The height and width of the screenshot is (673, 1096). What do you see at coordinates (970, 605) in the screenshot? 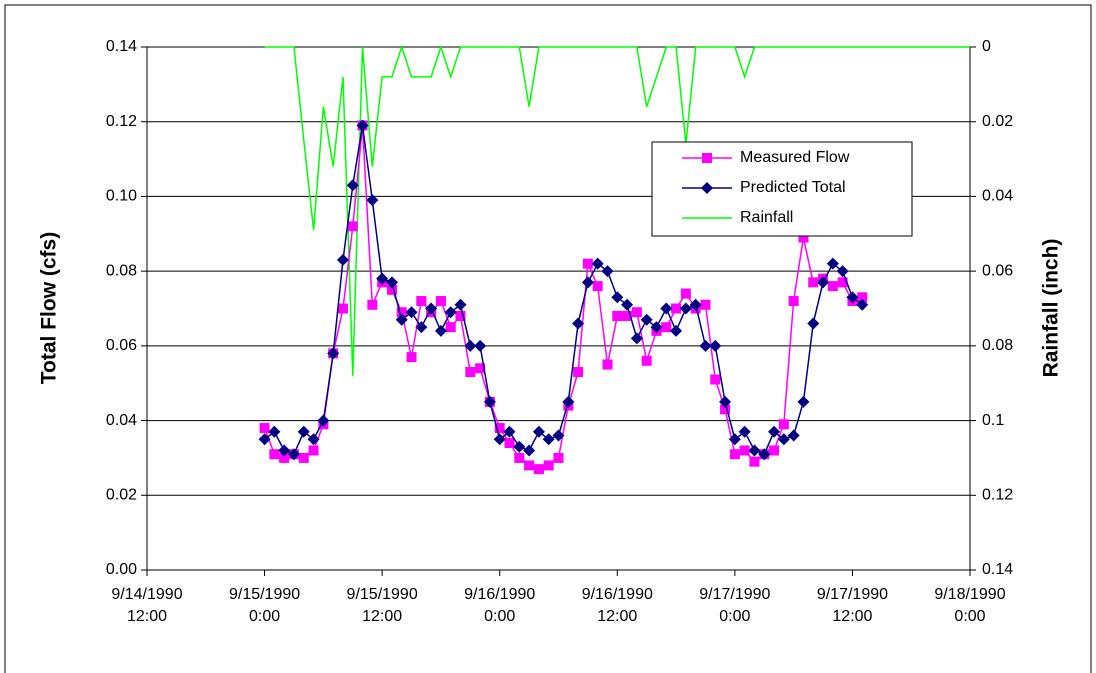
I see `x-tick-label: 9/18/1990 0:00` at bounding box center [970, 605].